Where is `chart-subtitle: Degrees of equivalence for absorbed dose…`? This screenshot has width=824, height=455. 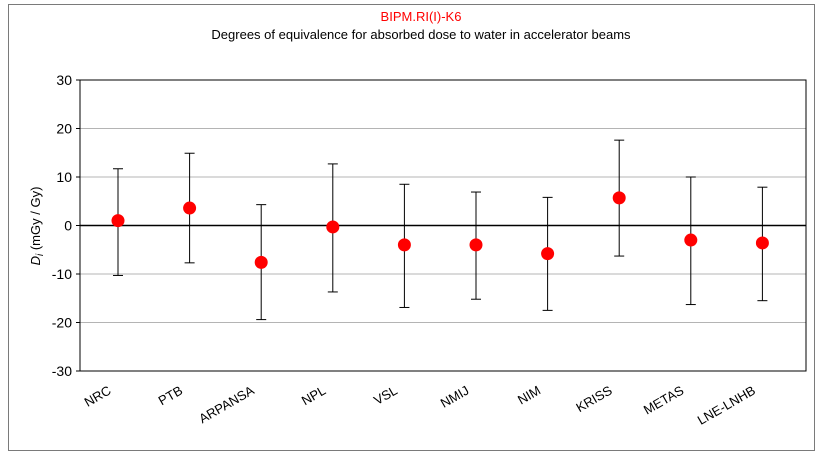 chart-subtitle: Degrees of equivalence for absorbed dose… is located at coordinates (421, 34).